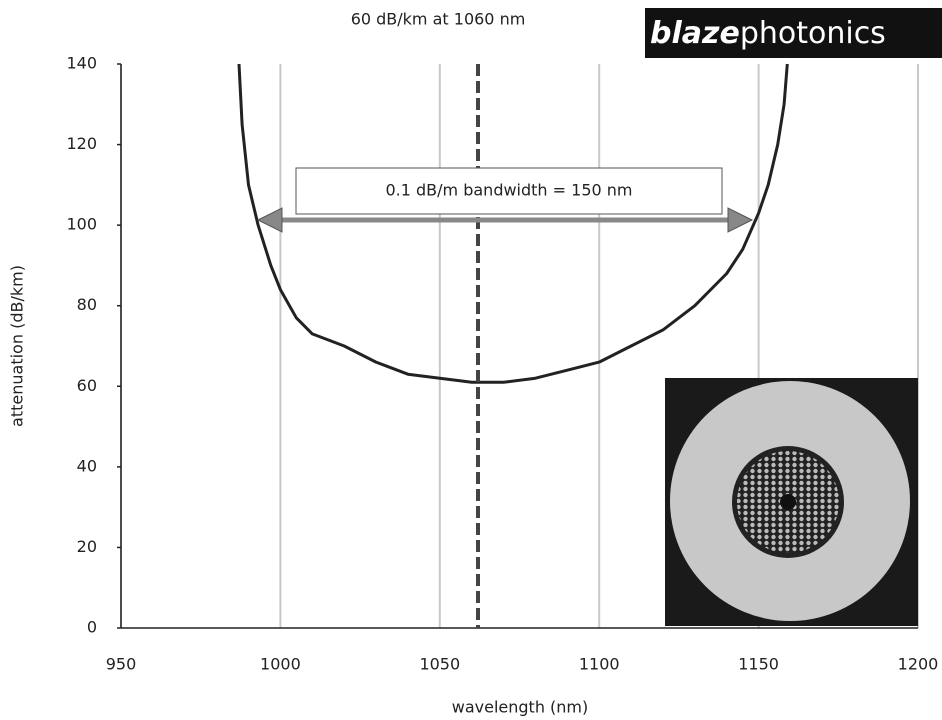 The width and height of the screenshot is (942, 720). Describe the element at coordinates (87, 385) in the screenshot. I see `y-tick-label: 60` at that location.